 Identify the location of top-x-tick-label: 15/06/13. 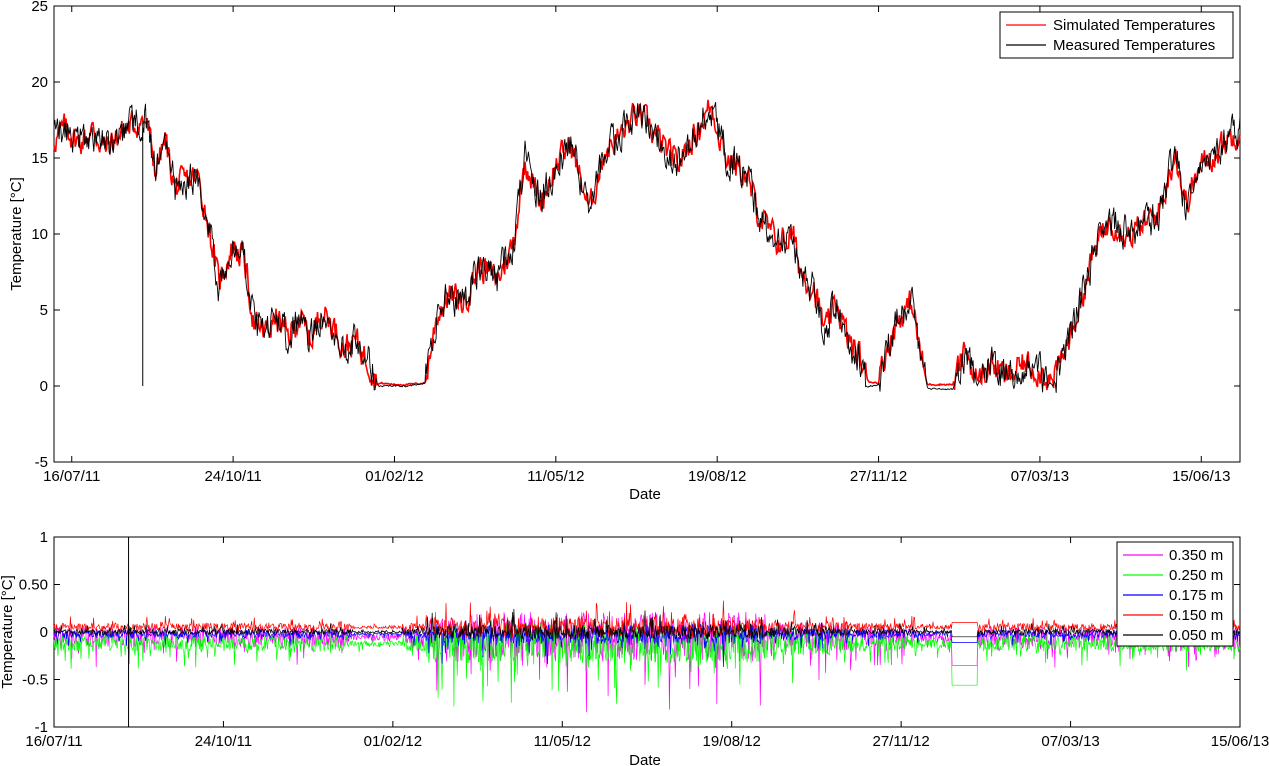
(1201, 476).